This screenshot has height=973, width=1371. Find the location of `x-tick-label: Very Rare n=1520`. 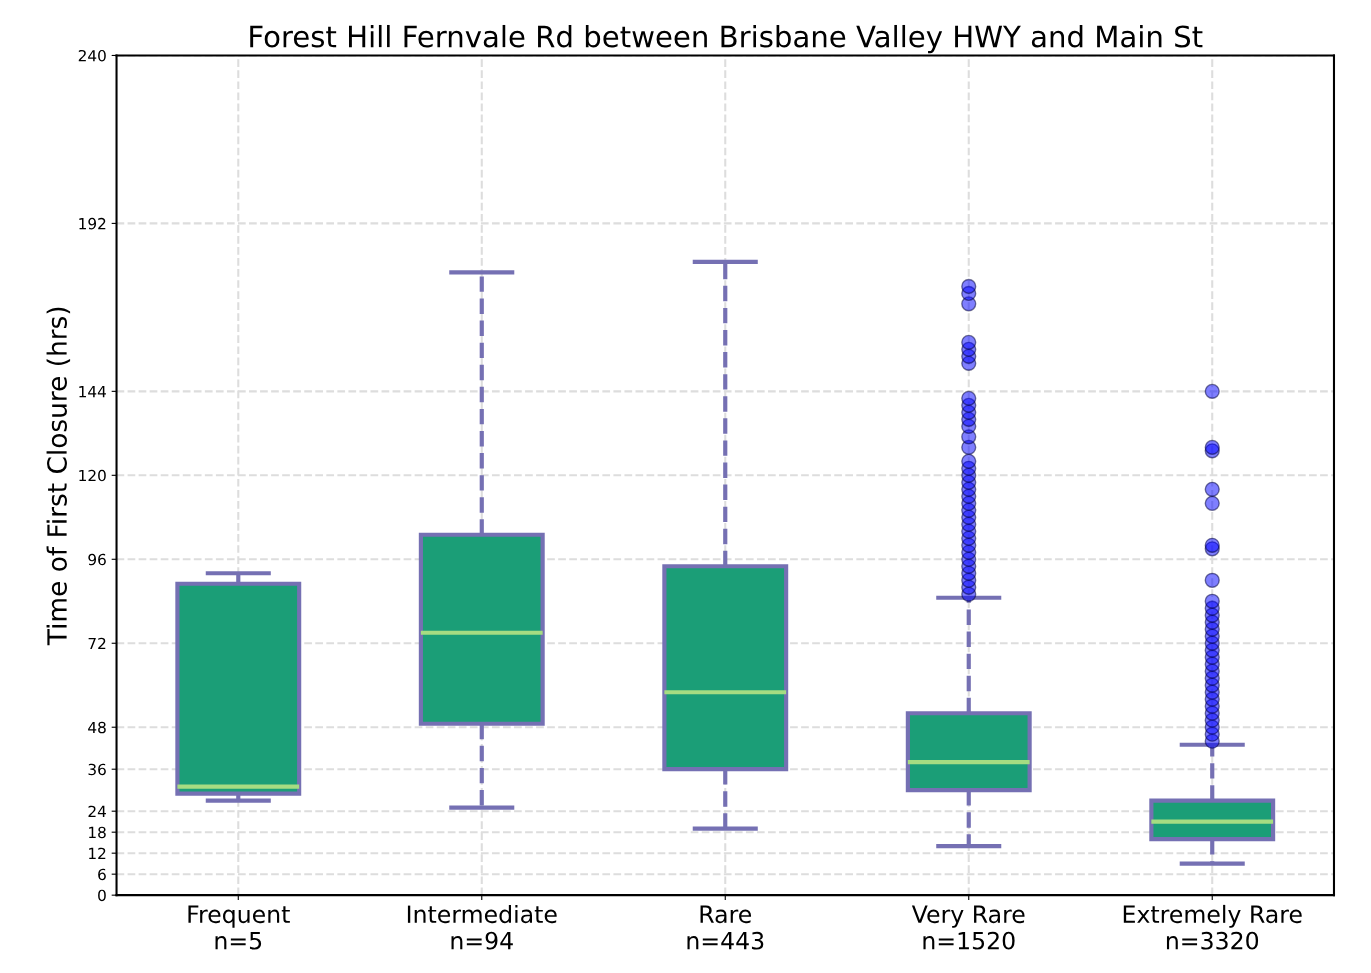

x-tick-label: Very Rare n=1520 is located at coordinates (968, 927).